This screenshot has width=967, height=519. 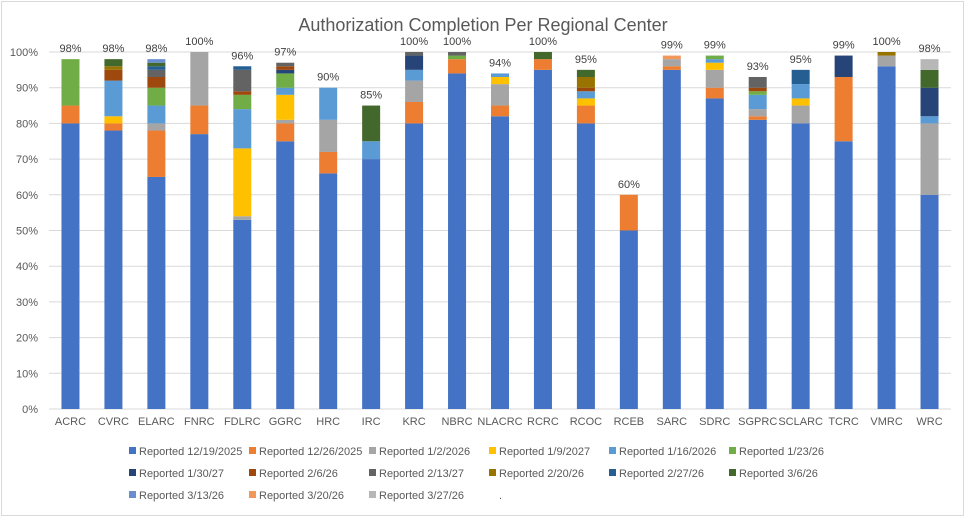 What do you see at coordinates (585, 82) in the screenshot?
I see `bar-segment-rcoc-s9` at bounding box center [585, 82].